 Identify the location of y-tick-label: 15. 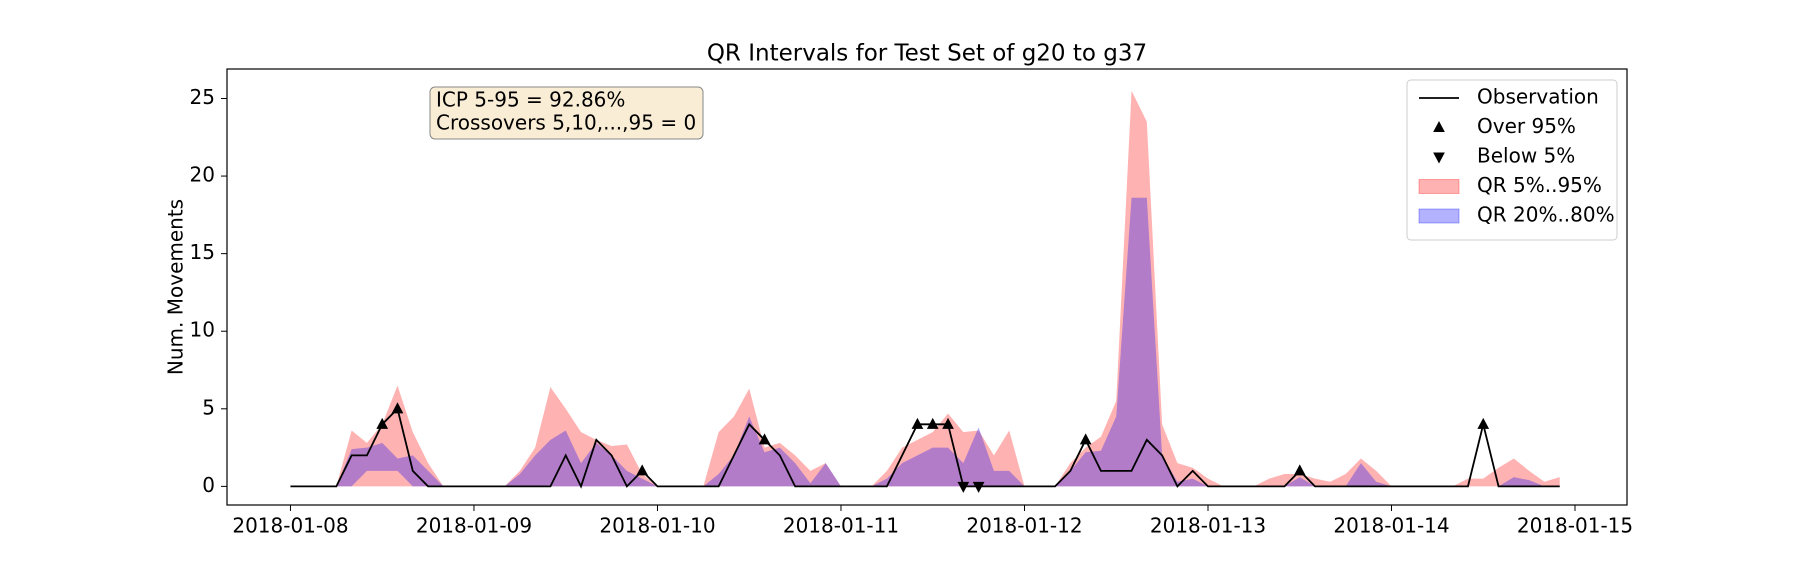
(202, 252).